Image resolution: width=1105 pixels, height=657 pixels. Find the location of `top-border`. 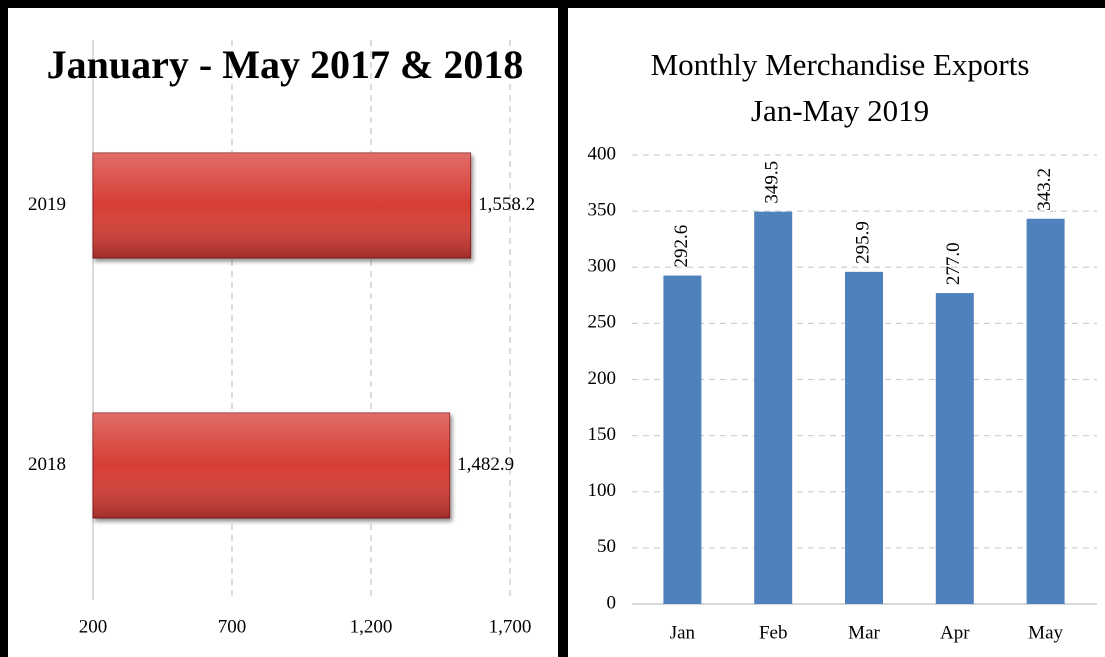

top-border is located at coordinates (552, 4).